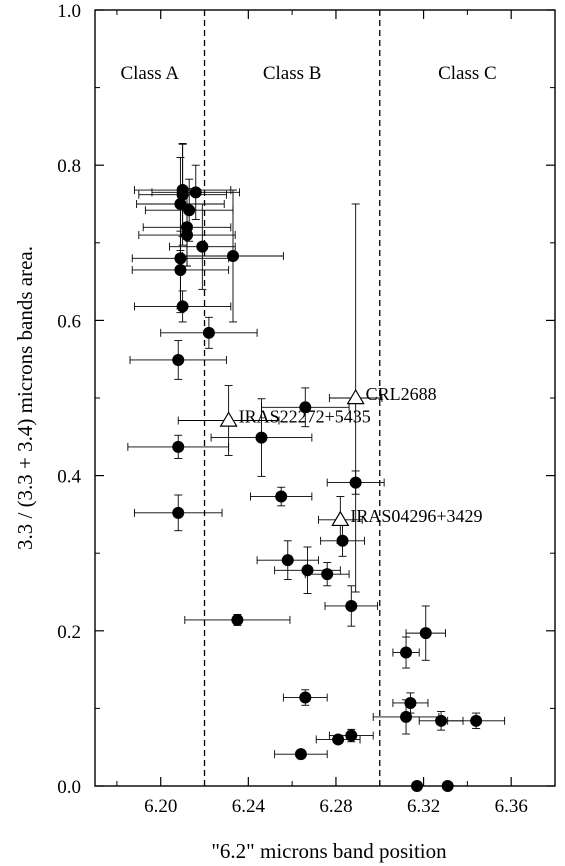  I want to click on point-annotation: IRAS22272+5435, so click(305, 417).